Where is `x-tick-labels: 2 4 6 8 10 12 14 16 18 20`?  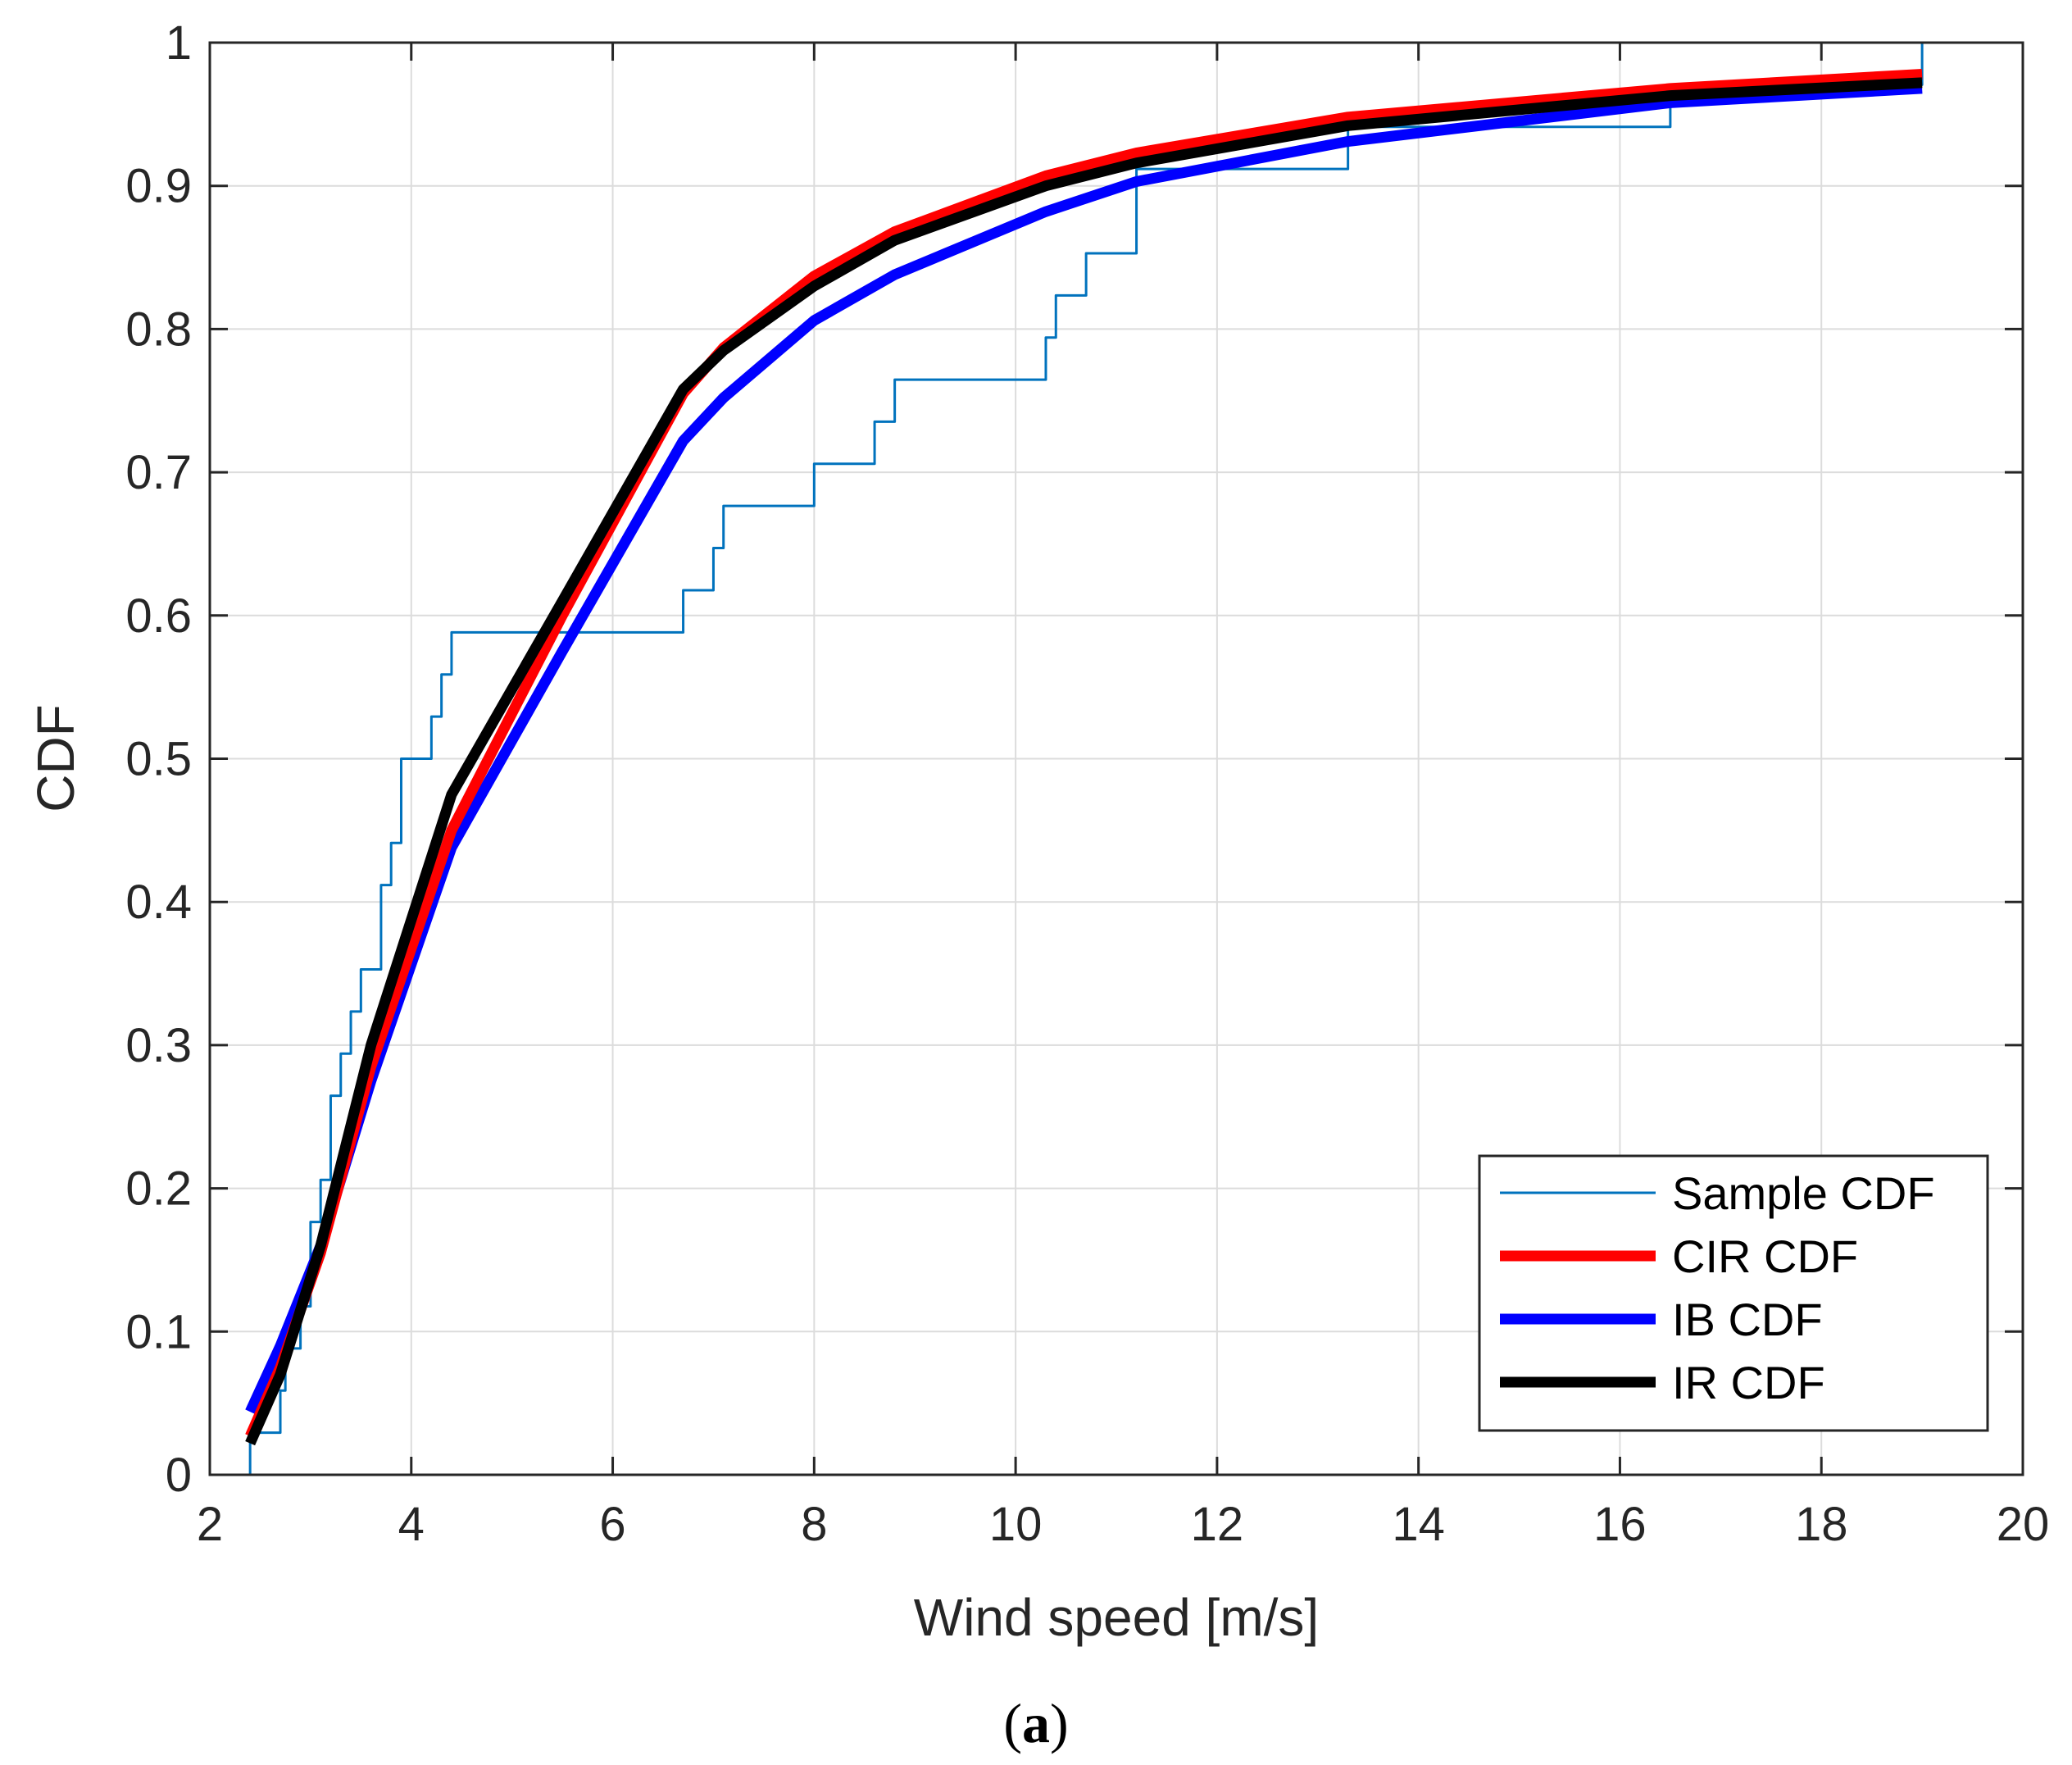
x-tick-labels: 2 4 6 8 10 12 14 16 18 20 is located at coordinates (1123, 1524).